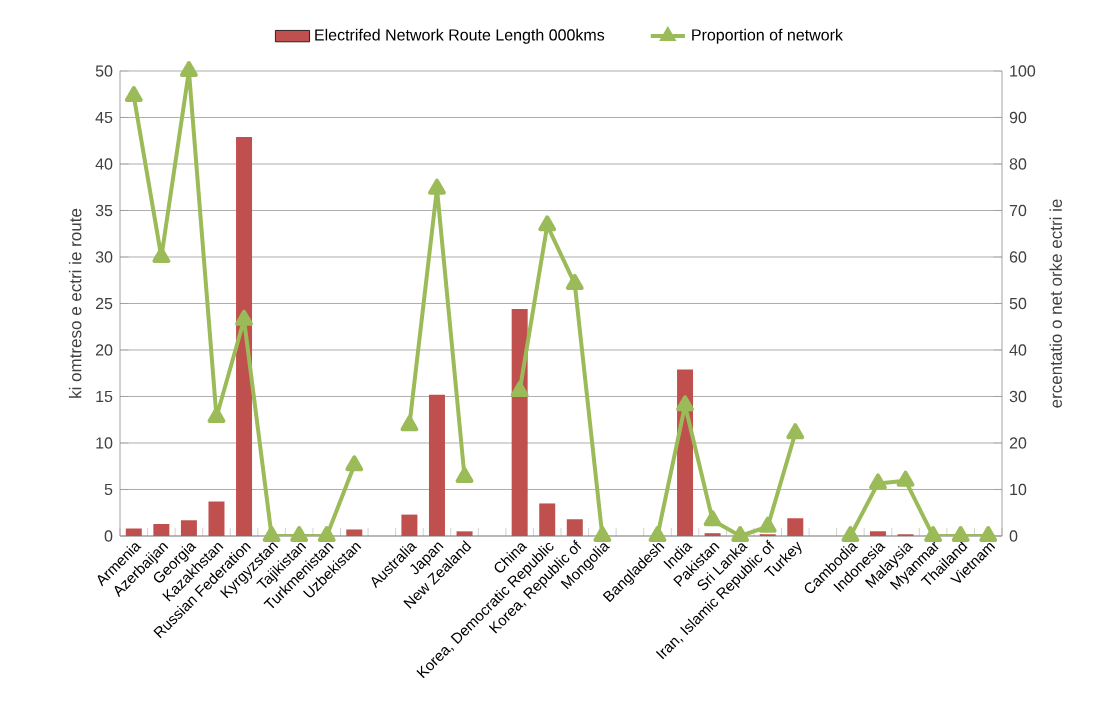 The height and width of the screenshot is (727, 1102). Describe the element at coordinates (1018, 117) in the screenshot. I see `y2-tick-label: 90` at that location.